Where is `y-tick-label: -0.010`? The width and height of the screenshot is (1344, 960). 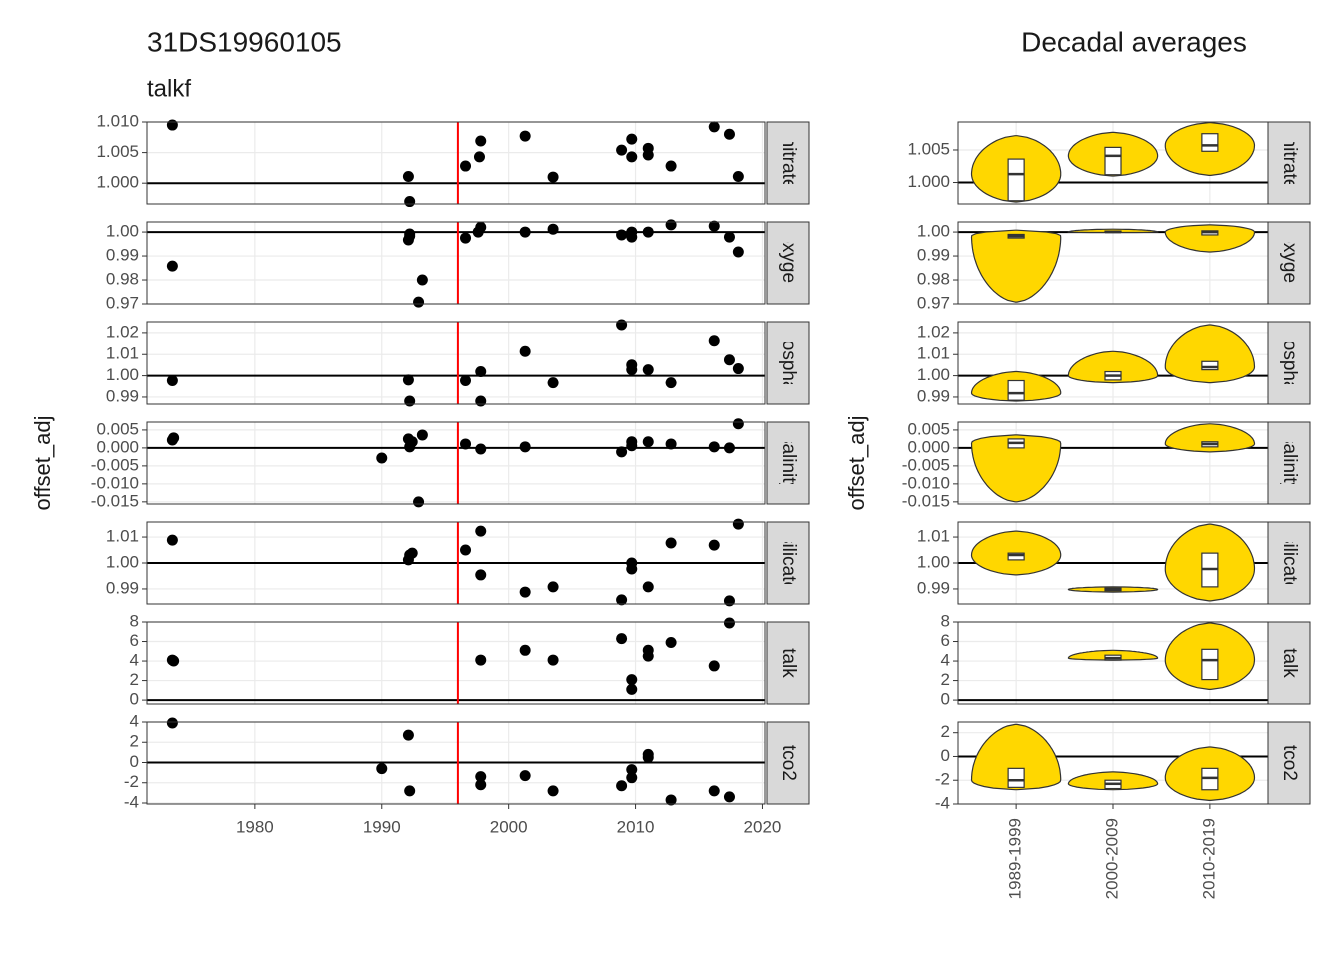 y-tick-label: -0.010 is located at coordinates (115, 482).